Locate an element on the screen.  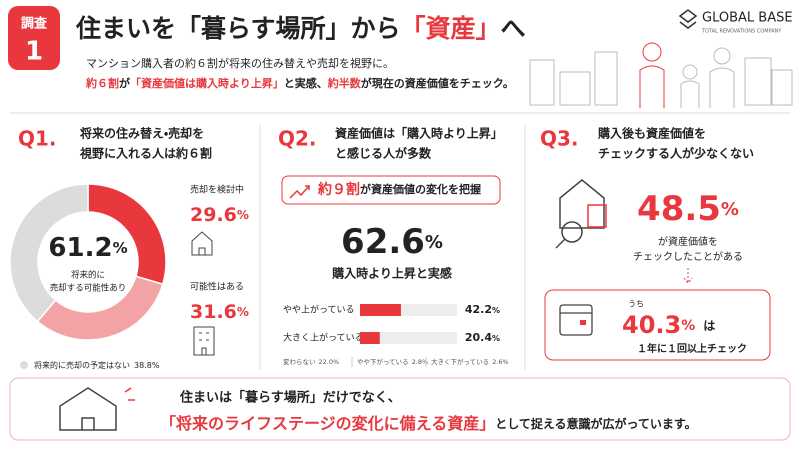
value: 20.4 is located at coordinates (478, 337).